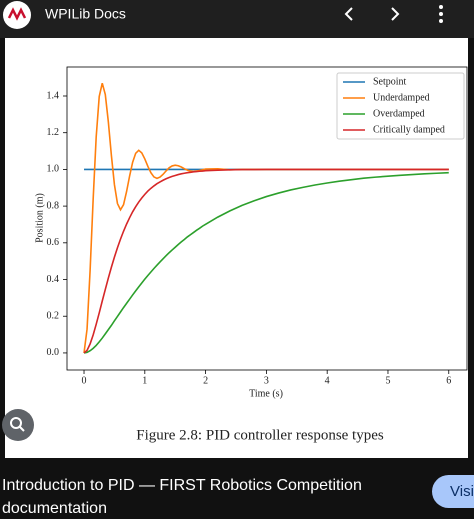  What do you see at coordinates (205, 380) in the screenshot?
I see `x-tick-label: 2` at bounding box center [205, 380].